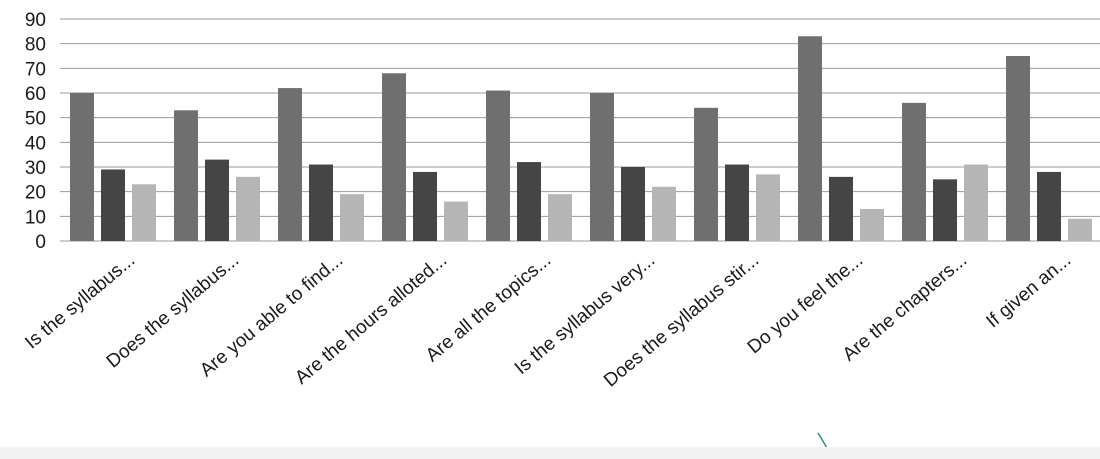 This screenshot has height=459, width=1100. I want to click on y-tick-label: 10, so click(35, 217).